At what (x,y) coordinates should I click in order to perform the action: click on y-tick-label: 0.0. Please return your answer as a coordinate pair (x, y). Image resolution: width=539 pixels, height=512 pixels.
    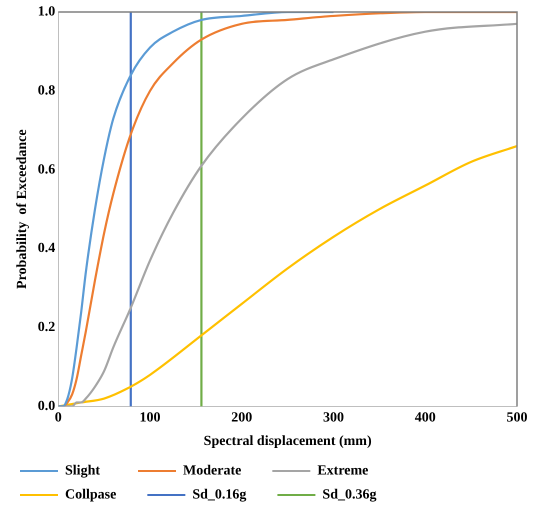
    Looking at the image, I should click on (47, 406).